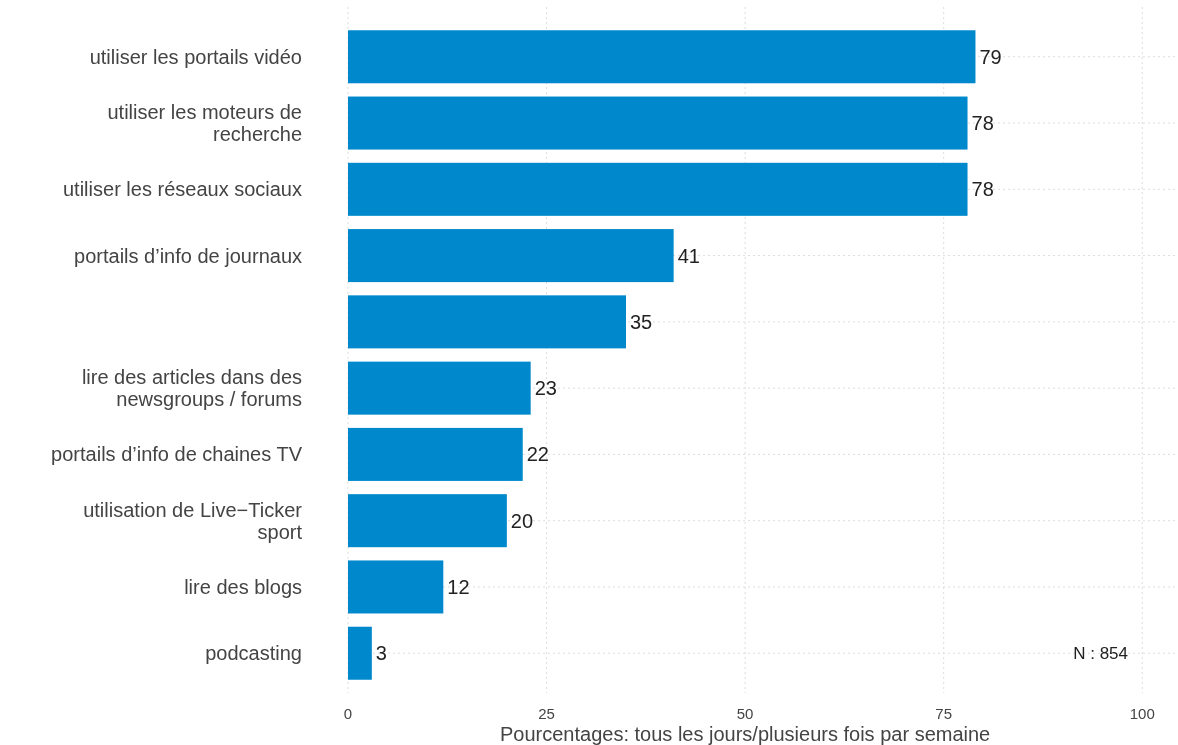 The height and width of the screenshot is (745, 1178). What do you see at coordinates (253, 653) in the screenshot?
I see `y-tick-label: podcasting` at bounding box center [253, 653].